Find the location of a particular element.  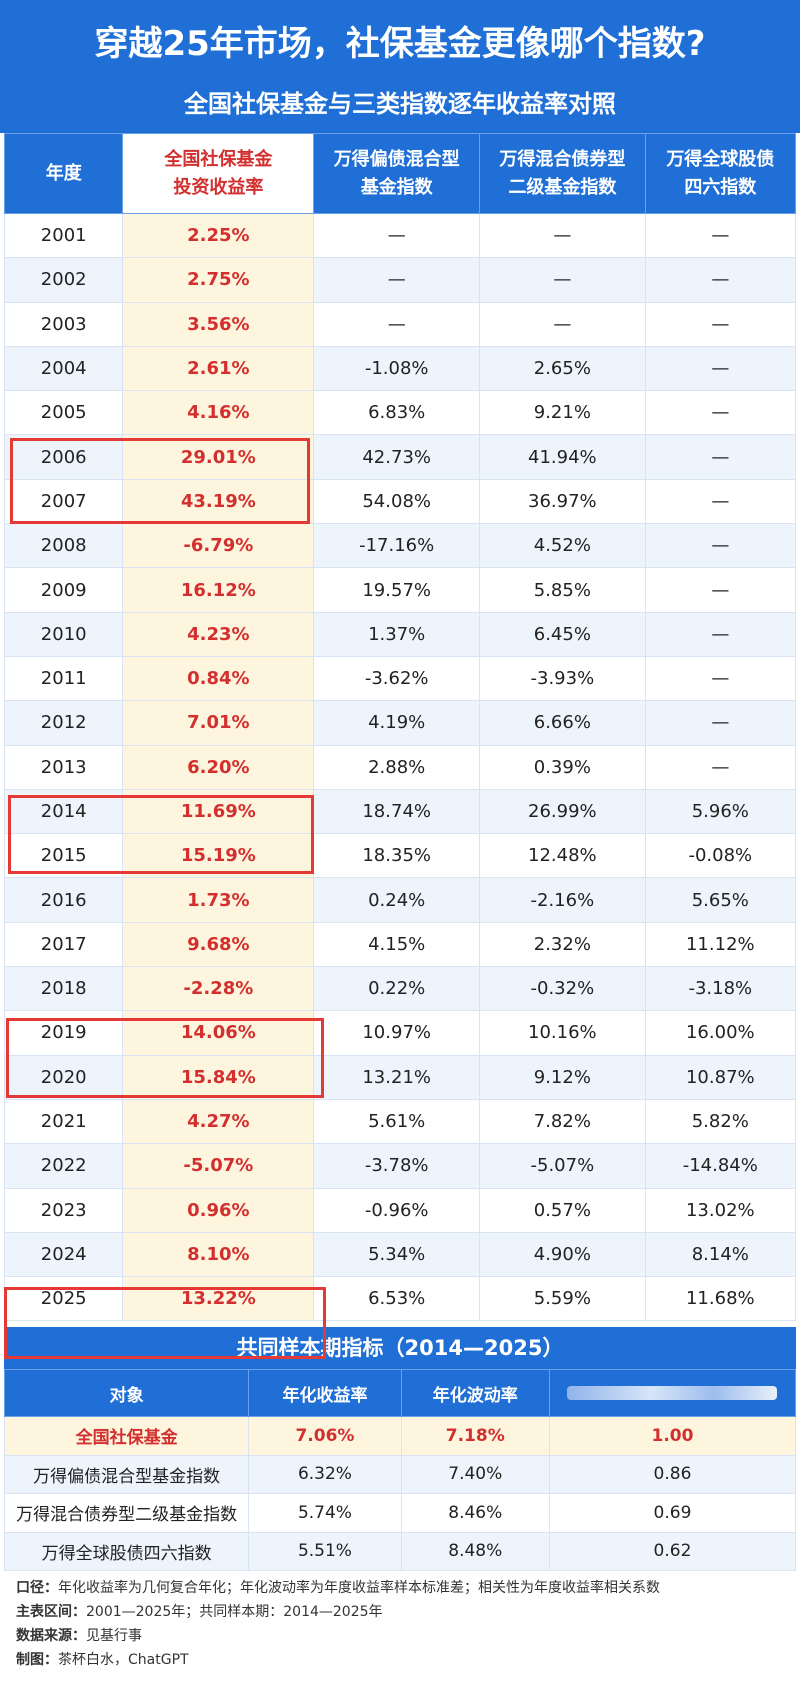

index-return-cell: 18.74% is located at coordinates (397, 811).